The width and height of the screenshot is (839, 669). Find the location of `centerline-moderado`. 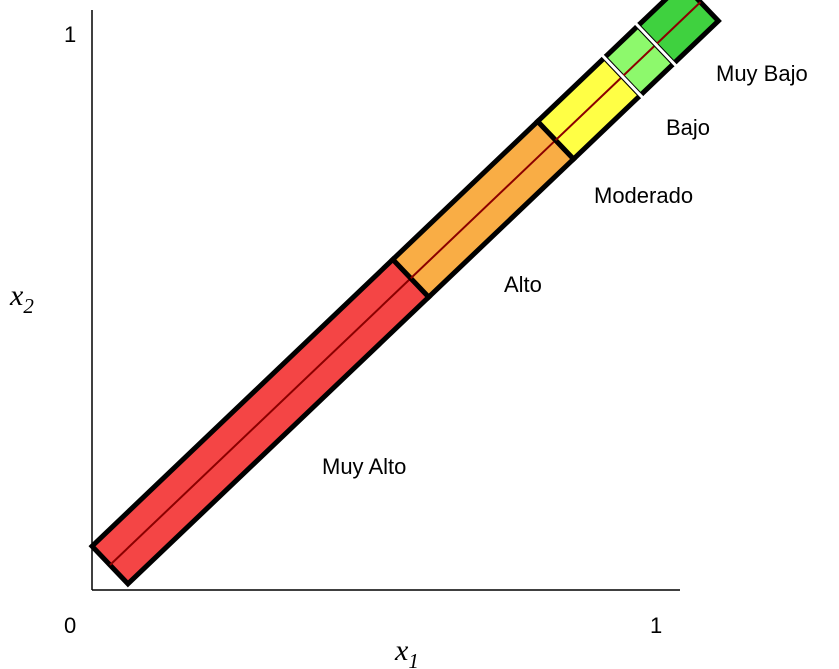

centerline-moderado is located at coordinates (589, 108).